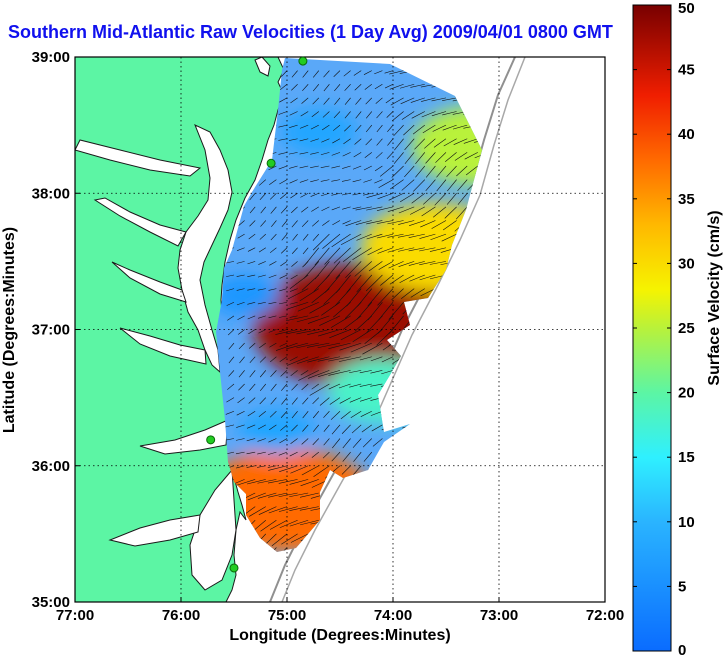  Describe the element at coordinates (51, 466) in the screenshot. I see `y-tick-label: 36:00` at that location.